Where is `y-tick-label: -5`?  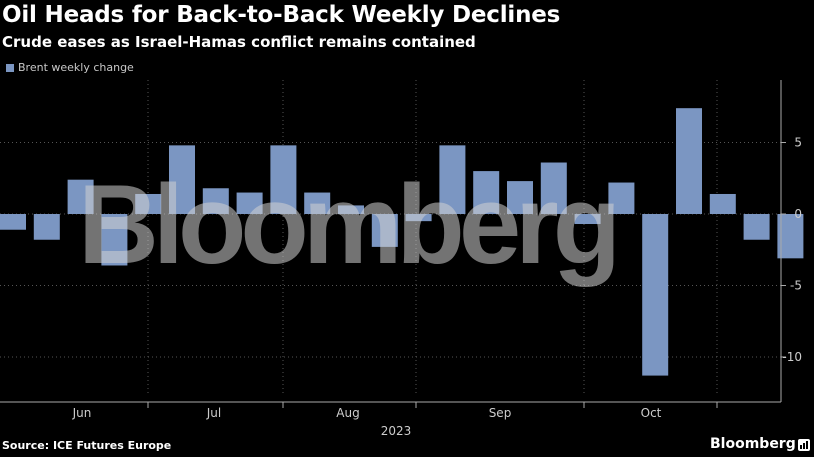
y-tick-label: -5 is located at coordinates (796, 286).